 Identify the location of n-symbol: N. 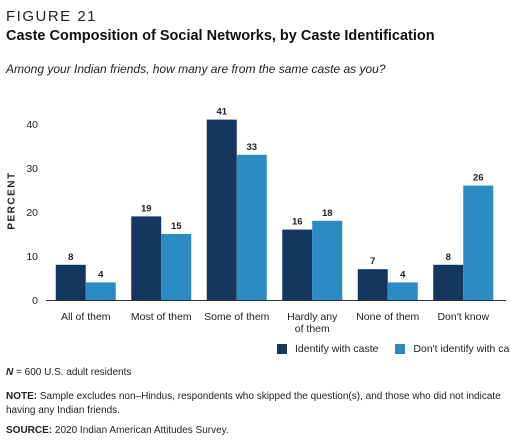
(10, 372).